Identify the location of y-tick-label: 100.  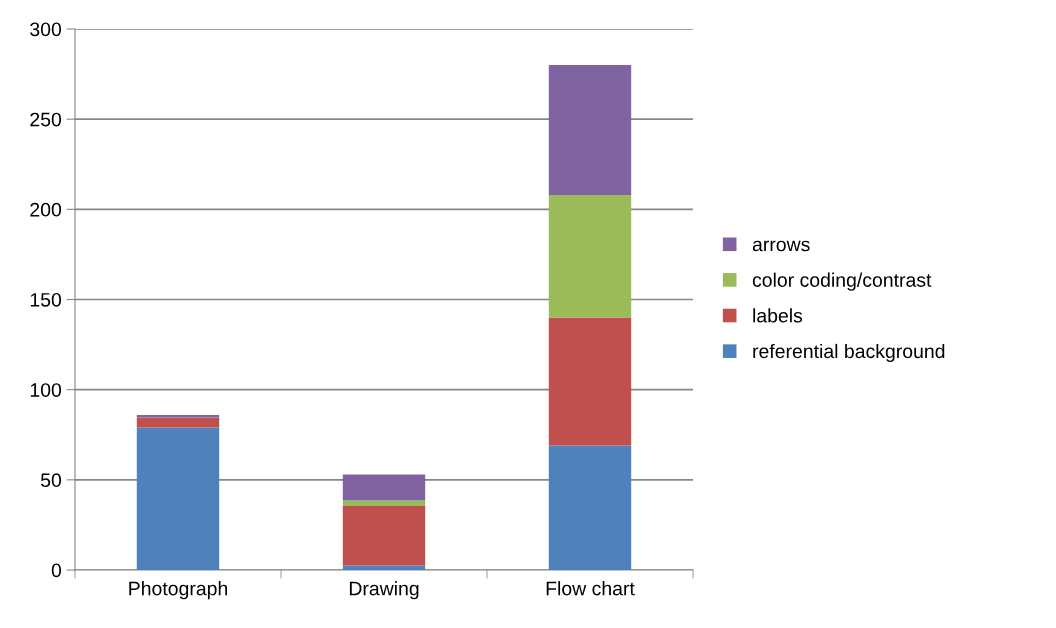
(46, 390).